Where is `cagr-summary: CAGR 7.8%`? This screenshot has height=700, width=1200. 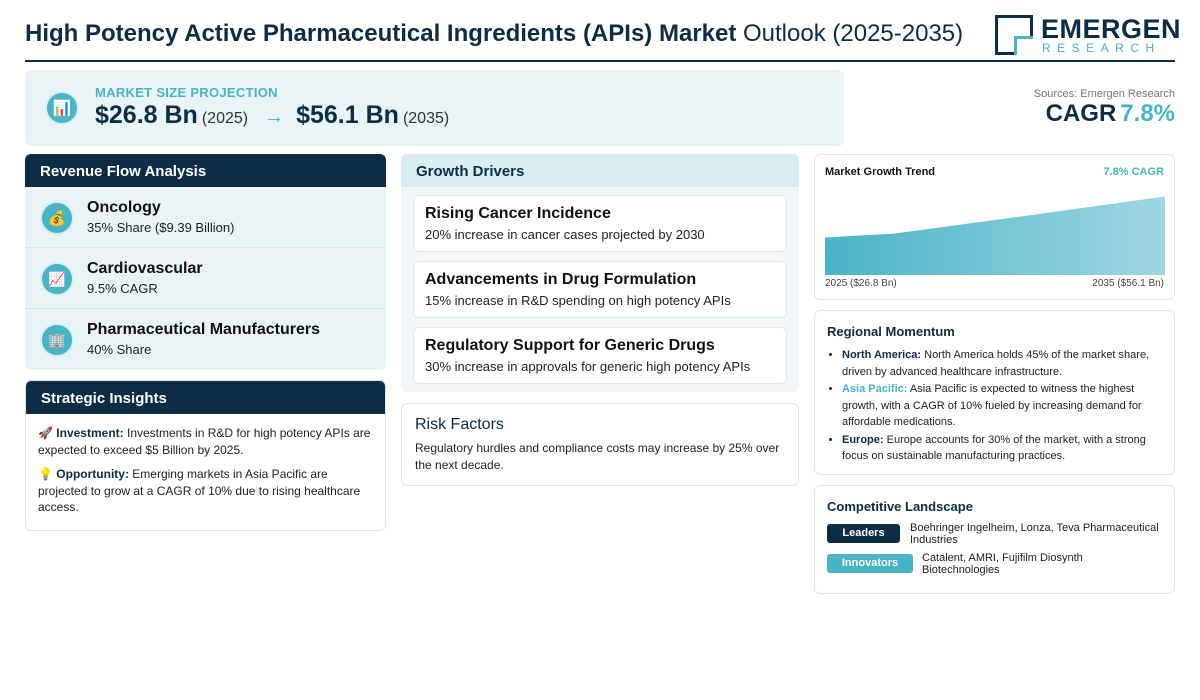
cagr-summary: CAGR 7.8% is located at coordinates (1110, 114).